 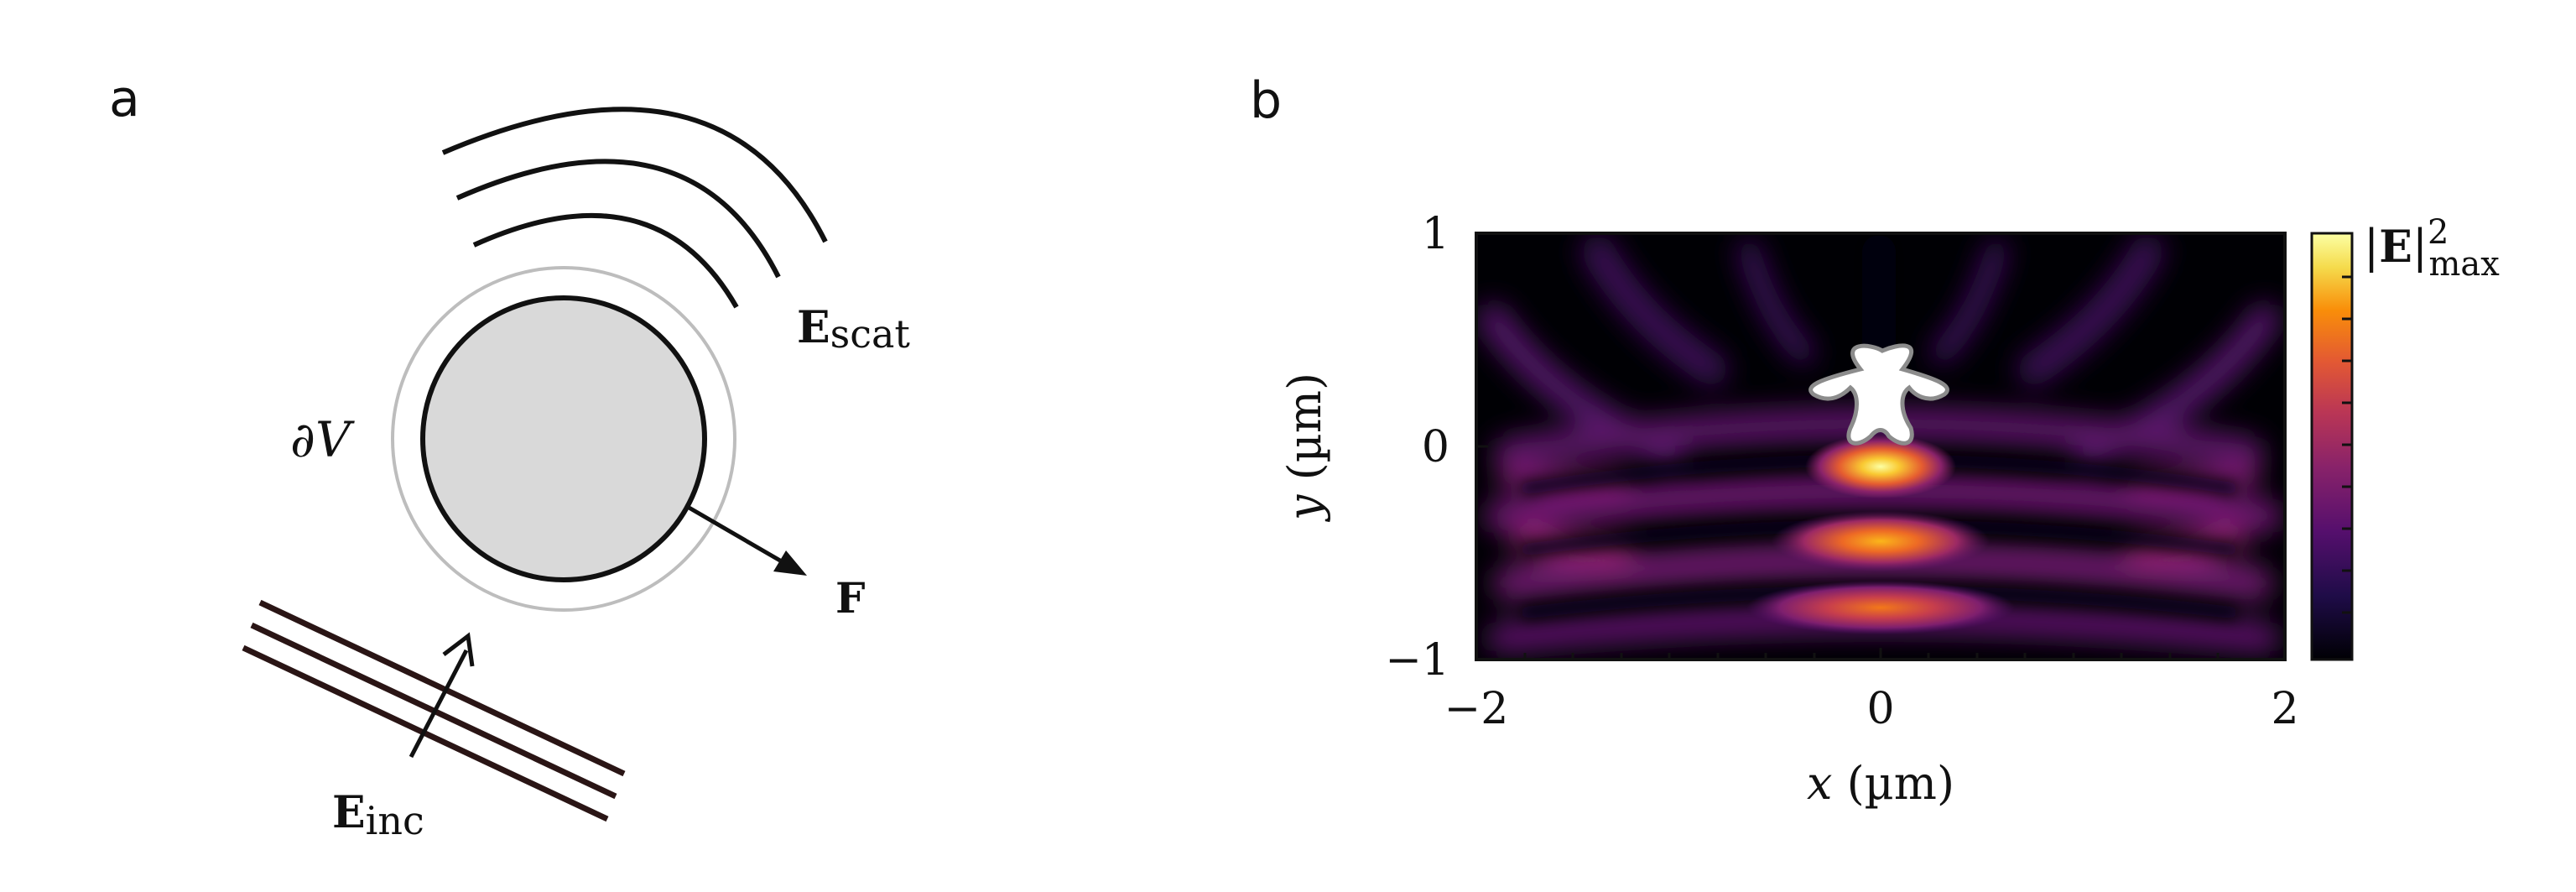 I want to click on x-axis-title: x (µm), so click(x=1880, y=783).